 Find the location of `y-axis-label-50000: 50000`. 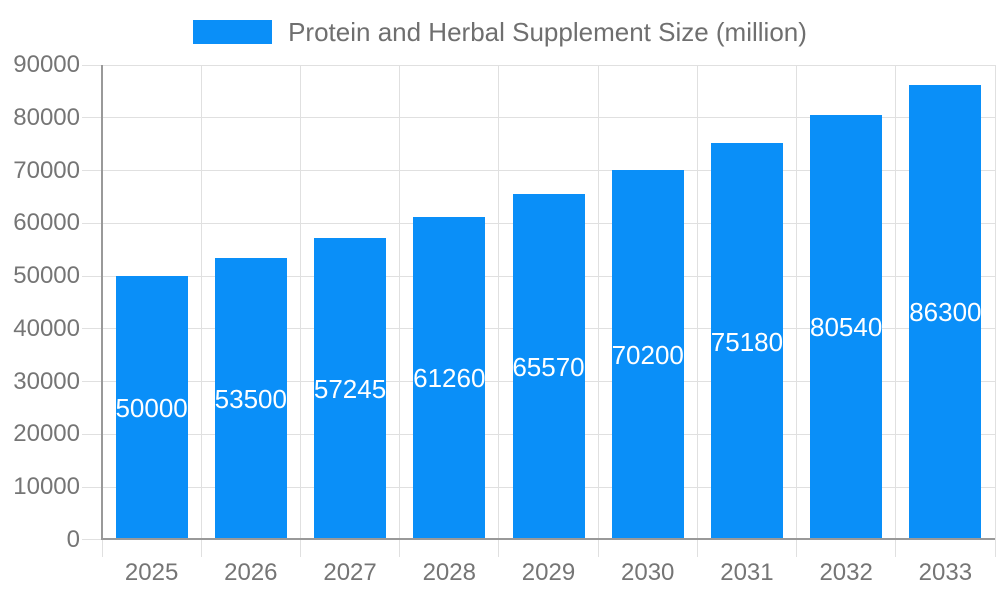

y-axis-label-50000: 50000 is located at coordinates (46, 276).